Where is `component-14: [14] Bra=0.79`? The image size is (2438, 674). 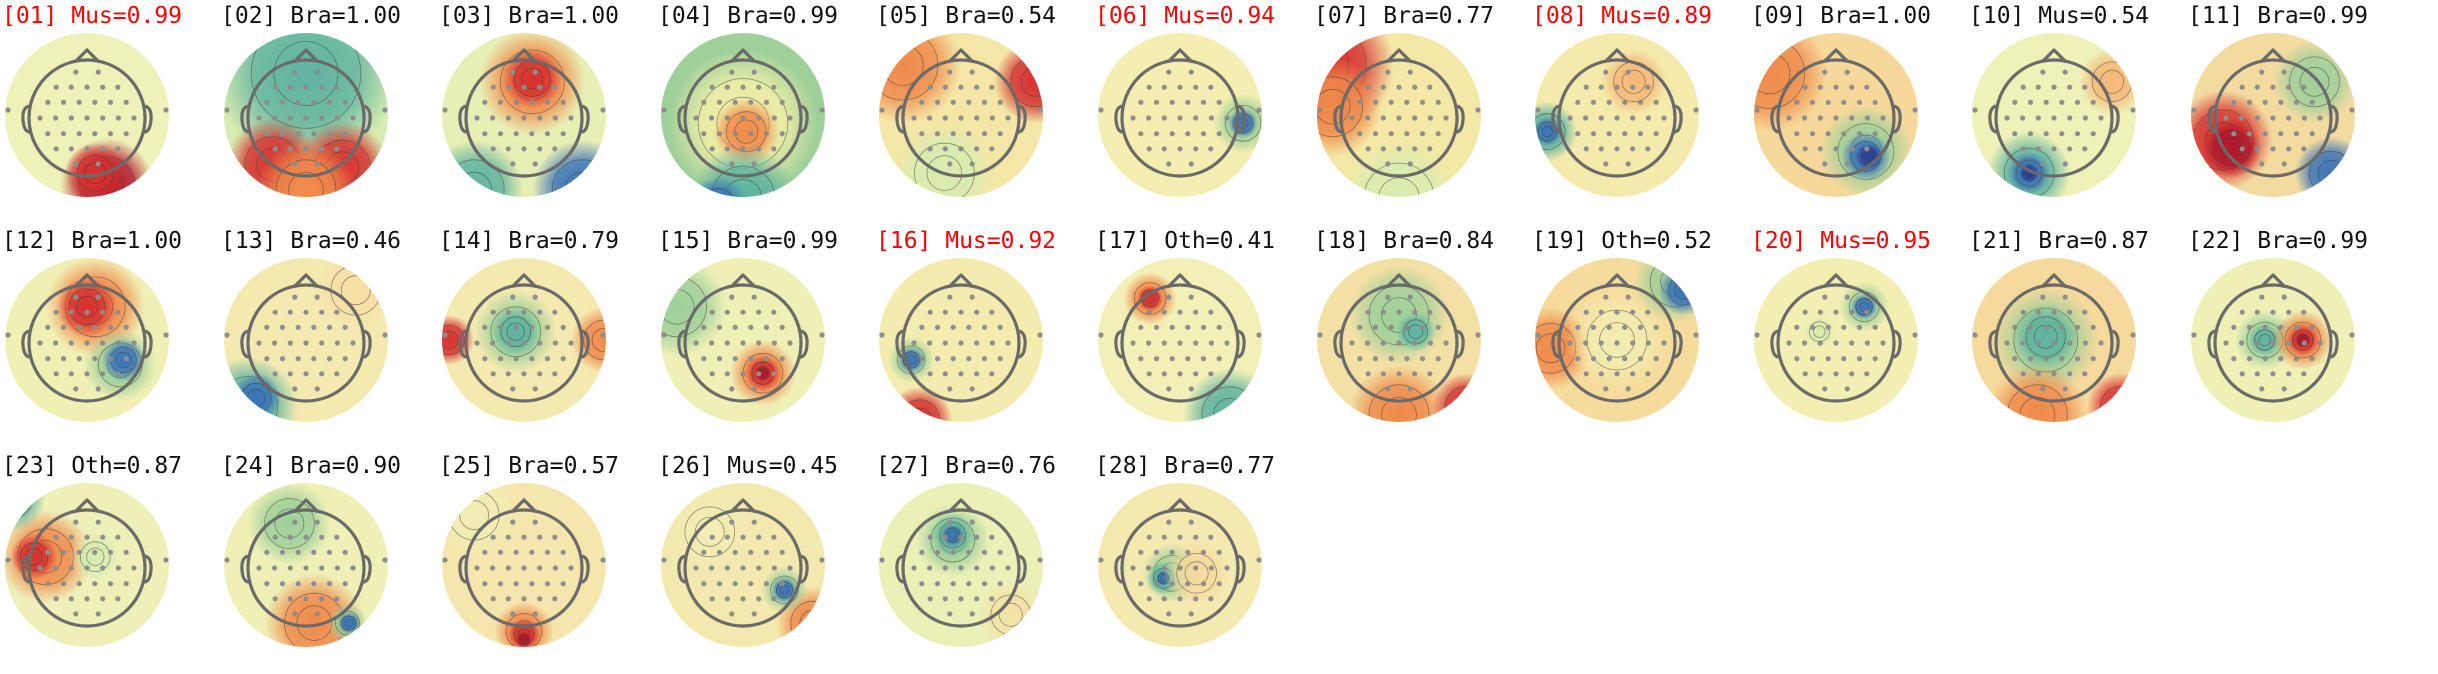
component-14: [14] Bra=0.79 is located at coordinates (549, 338).